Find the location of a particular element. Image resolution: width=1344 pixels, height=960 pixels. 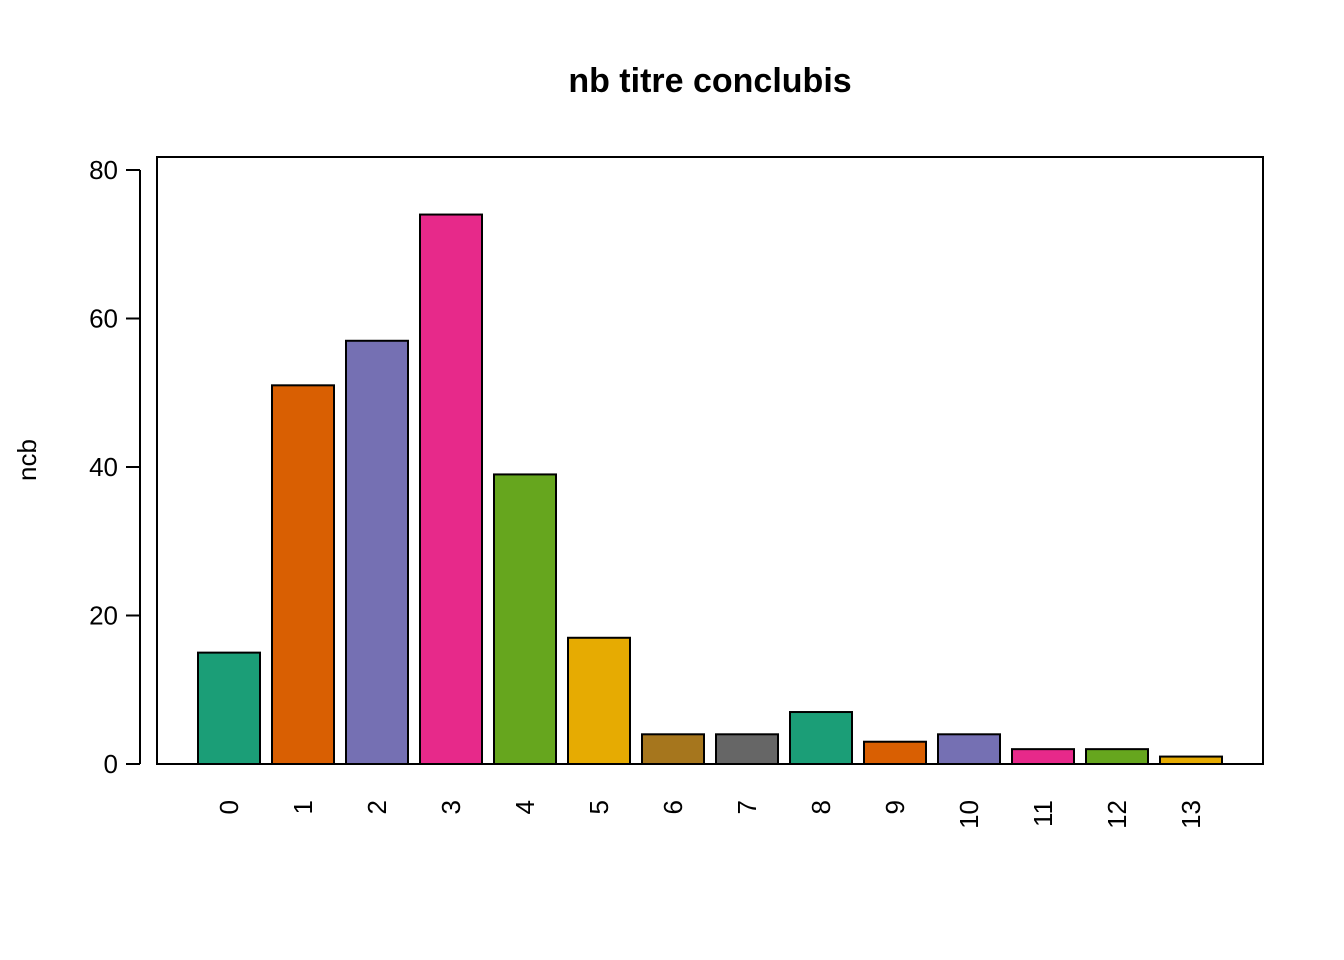

x-tick-label: 8 is located at coordinates (821, 807).